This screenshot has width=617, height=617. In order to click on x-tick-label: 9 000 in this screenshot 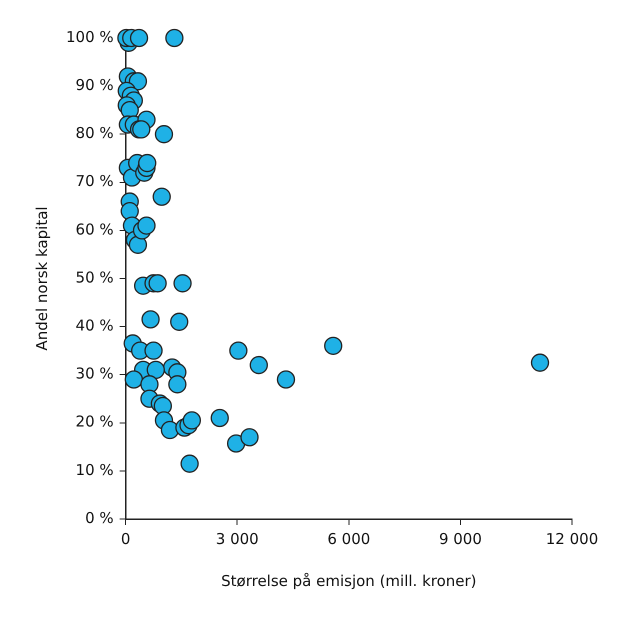, I will do `click(460, 539)`.